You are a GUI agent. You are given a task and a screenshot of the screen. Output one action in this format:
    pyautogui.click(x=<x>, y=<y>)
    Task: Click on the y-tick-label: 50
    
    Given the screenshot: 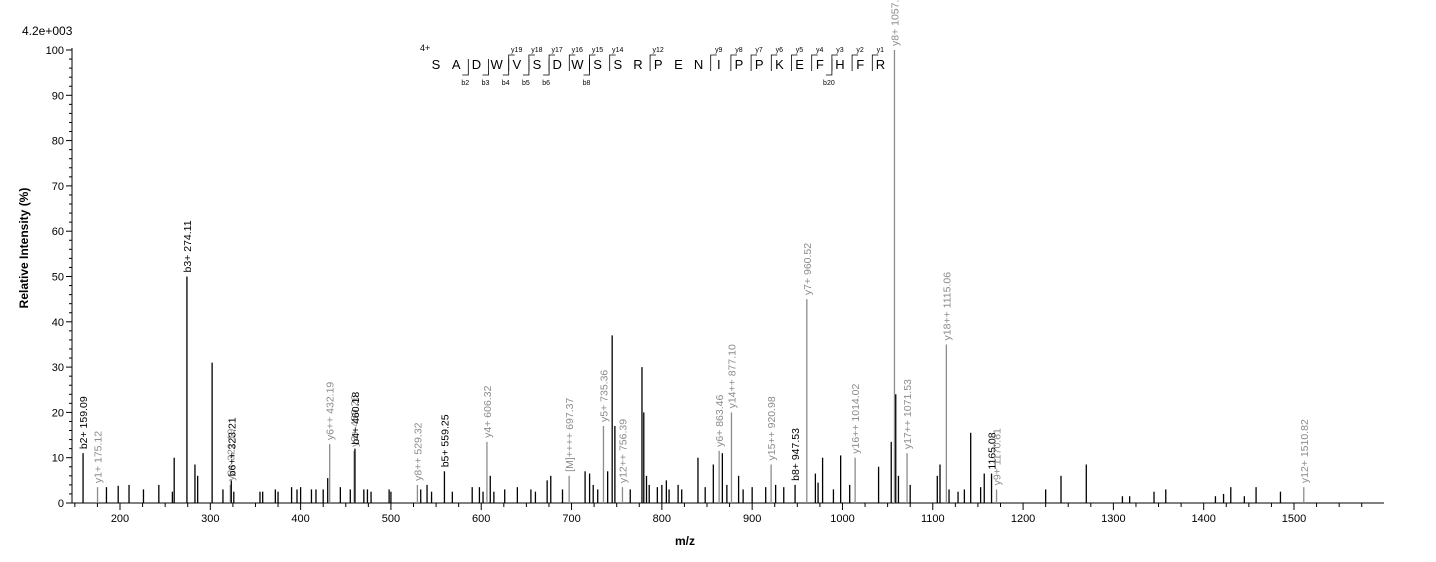 What is the action you would take?
    pyautogui.click(x=58, y=278)
    